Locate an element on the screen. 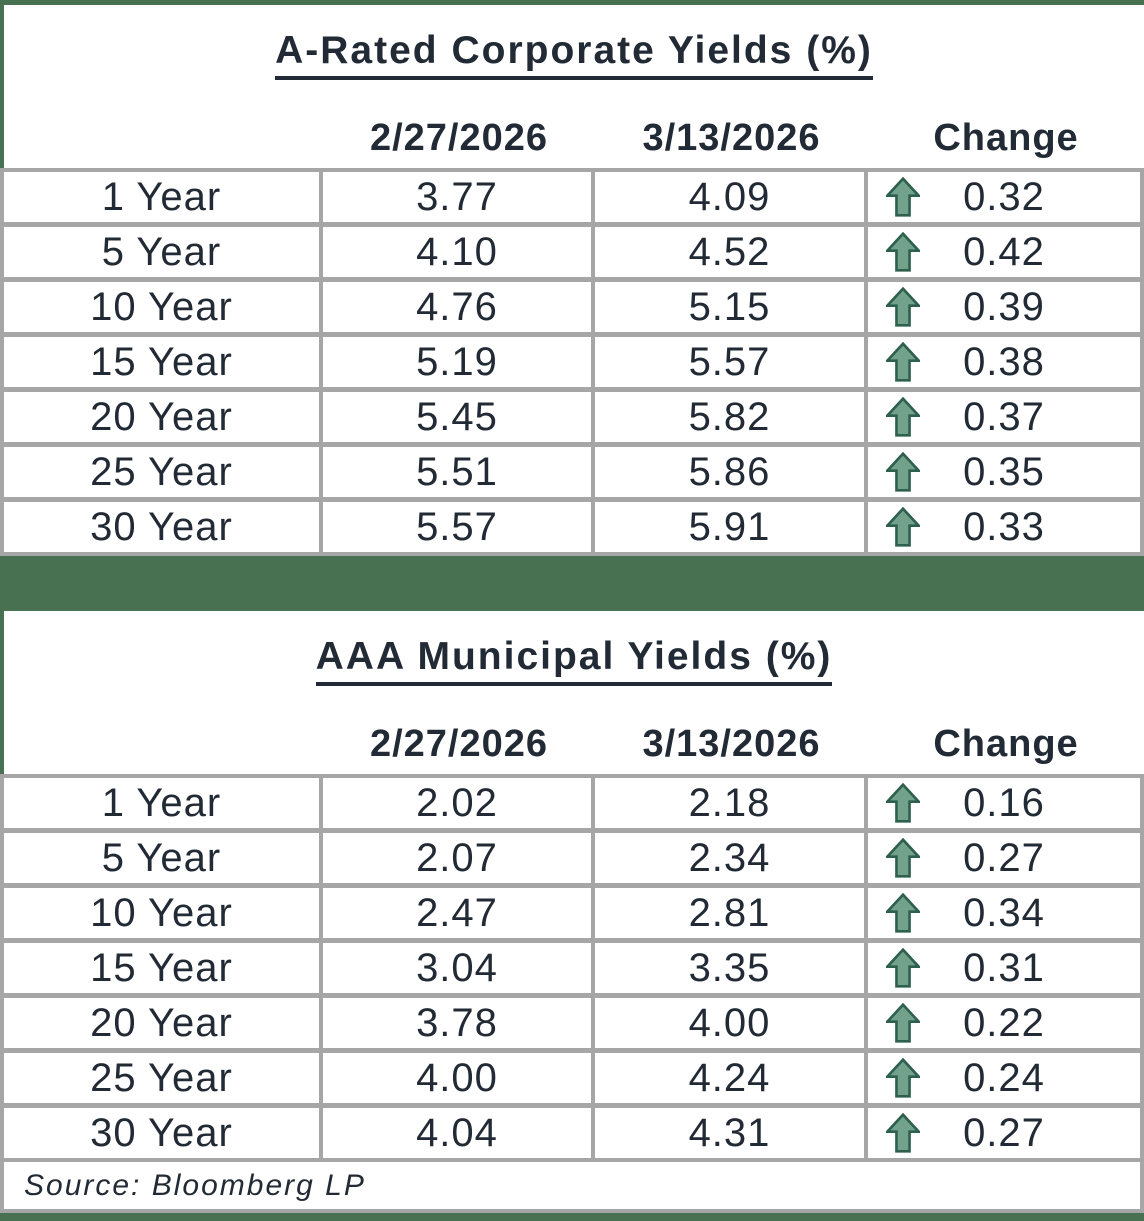 The image size is (1144, 1221). change-cell: 0.31 is located at coordinates (1004, 968).